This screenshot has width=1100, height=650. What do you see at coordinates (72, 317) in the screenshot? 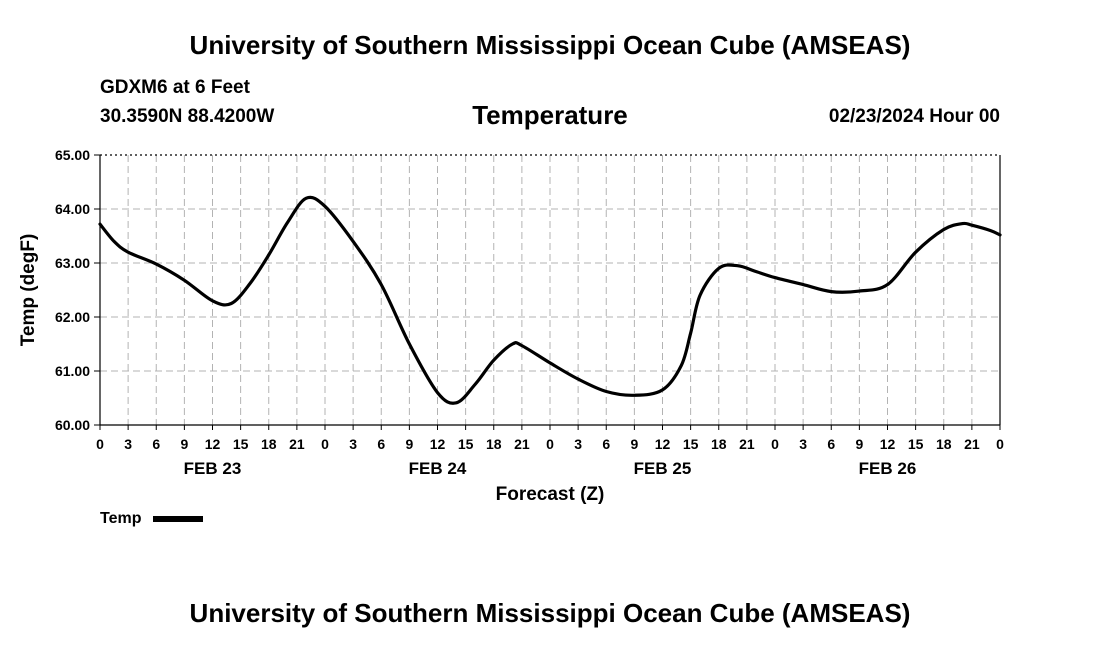
I see `y-tick-label: 62.00` at bounding box center [72, 317].